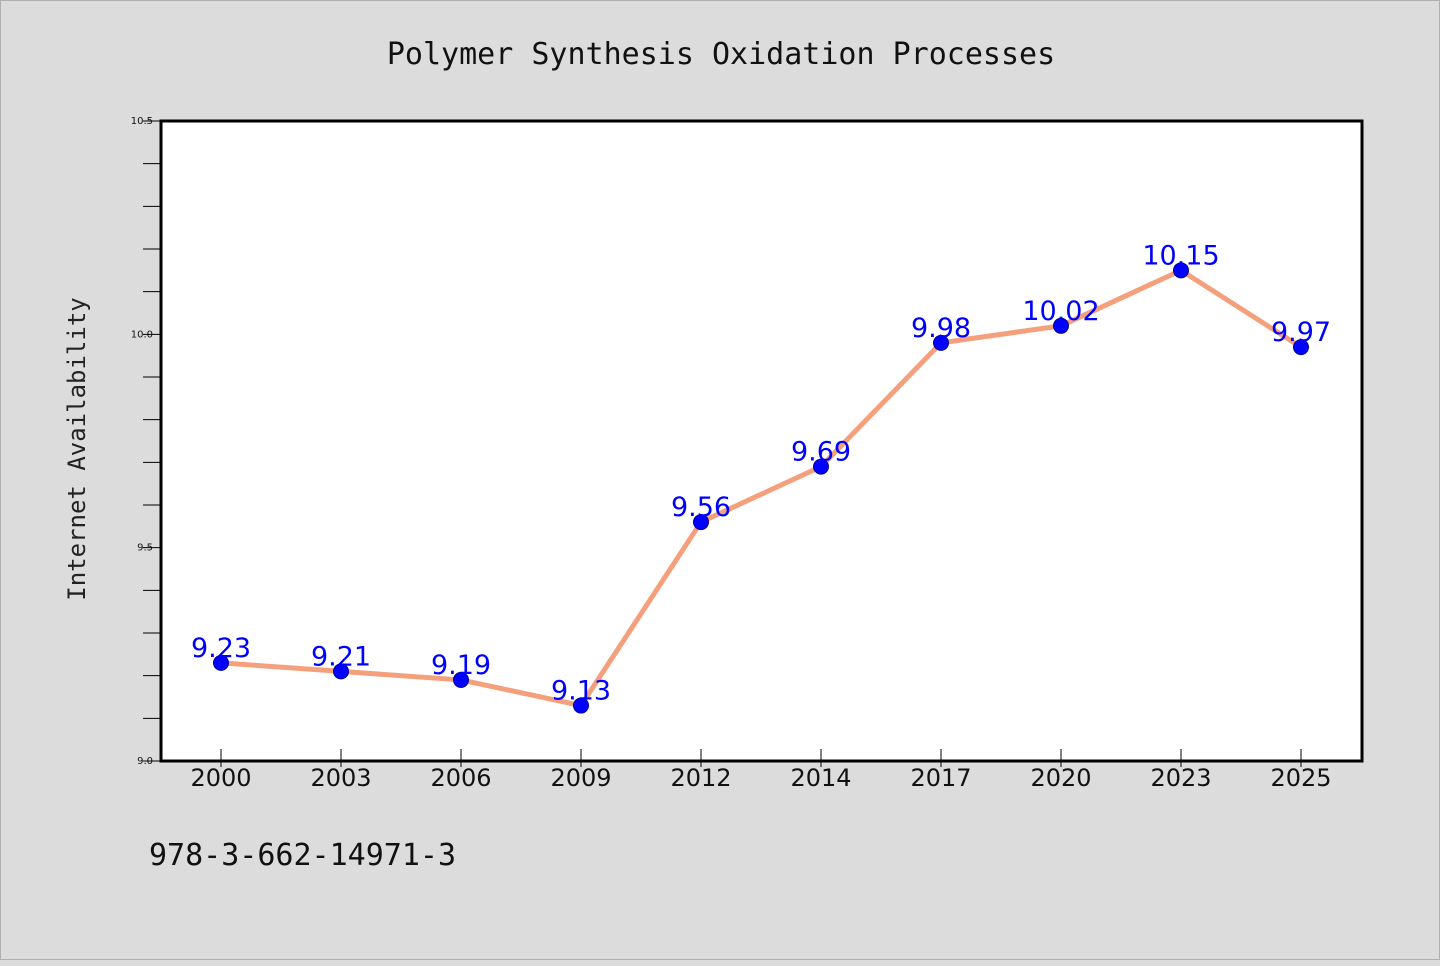 Image resolution: width=1440 pixels, height=966 pixels. What do you see at coordinates (821, 452) in the screenshot?
I see `data-label: 9.69` at bounding box center [821, 452].